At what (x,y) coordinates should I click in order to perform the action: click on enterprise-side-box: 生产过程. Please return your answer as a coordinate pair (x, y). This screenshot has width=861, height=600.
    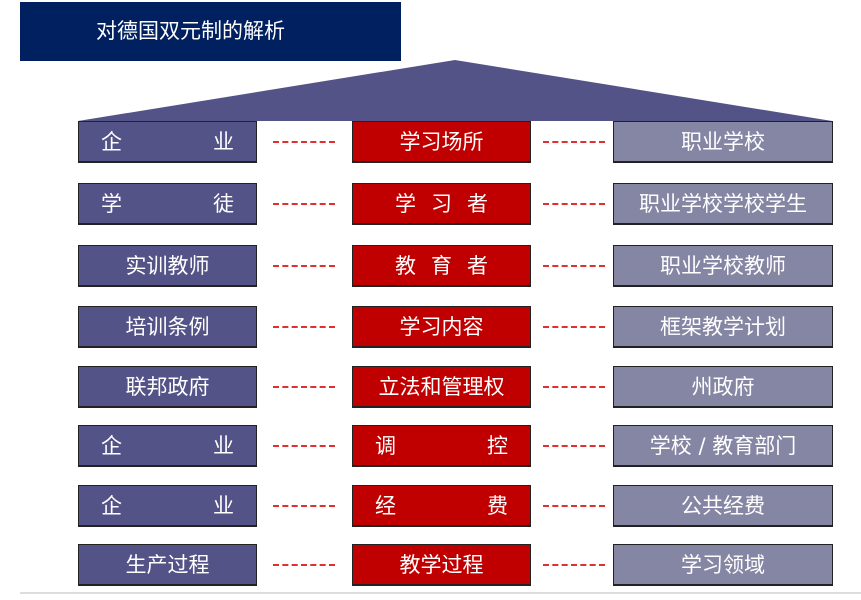
    Looking at the image, I should click on (167, 565).